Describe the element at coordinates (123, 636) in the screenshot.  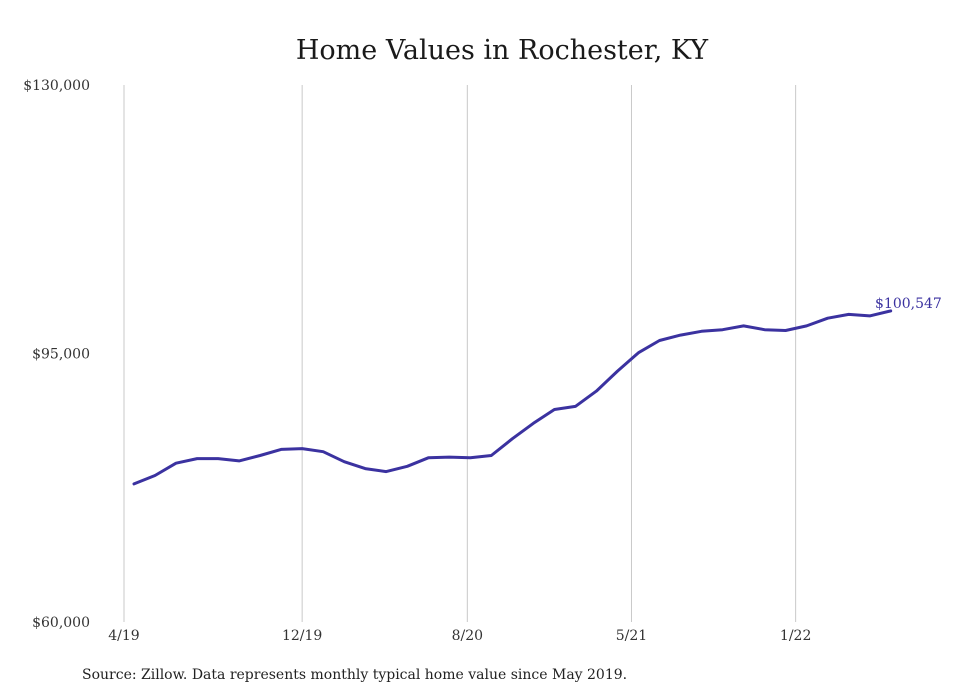
I see `x-tick-label: 4/19` at that location.